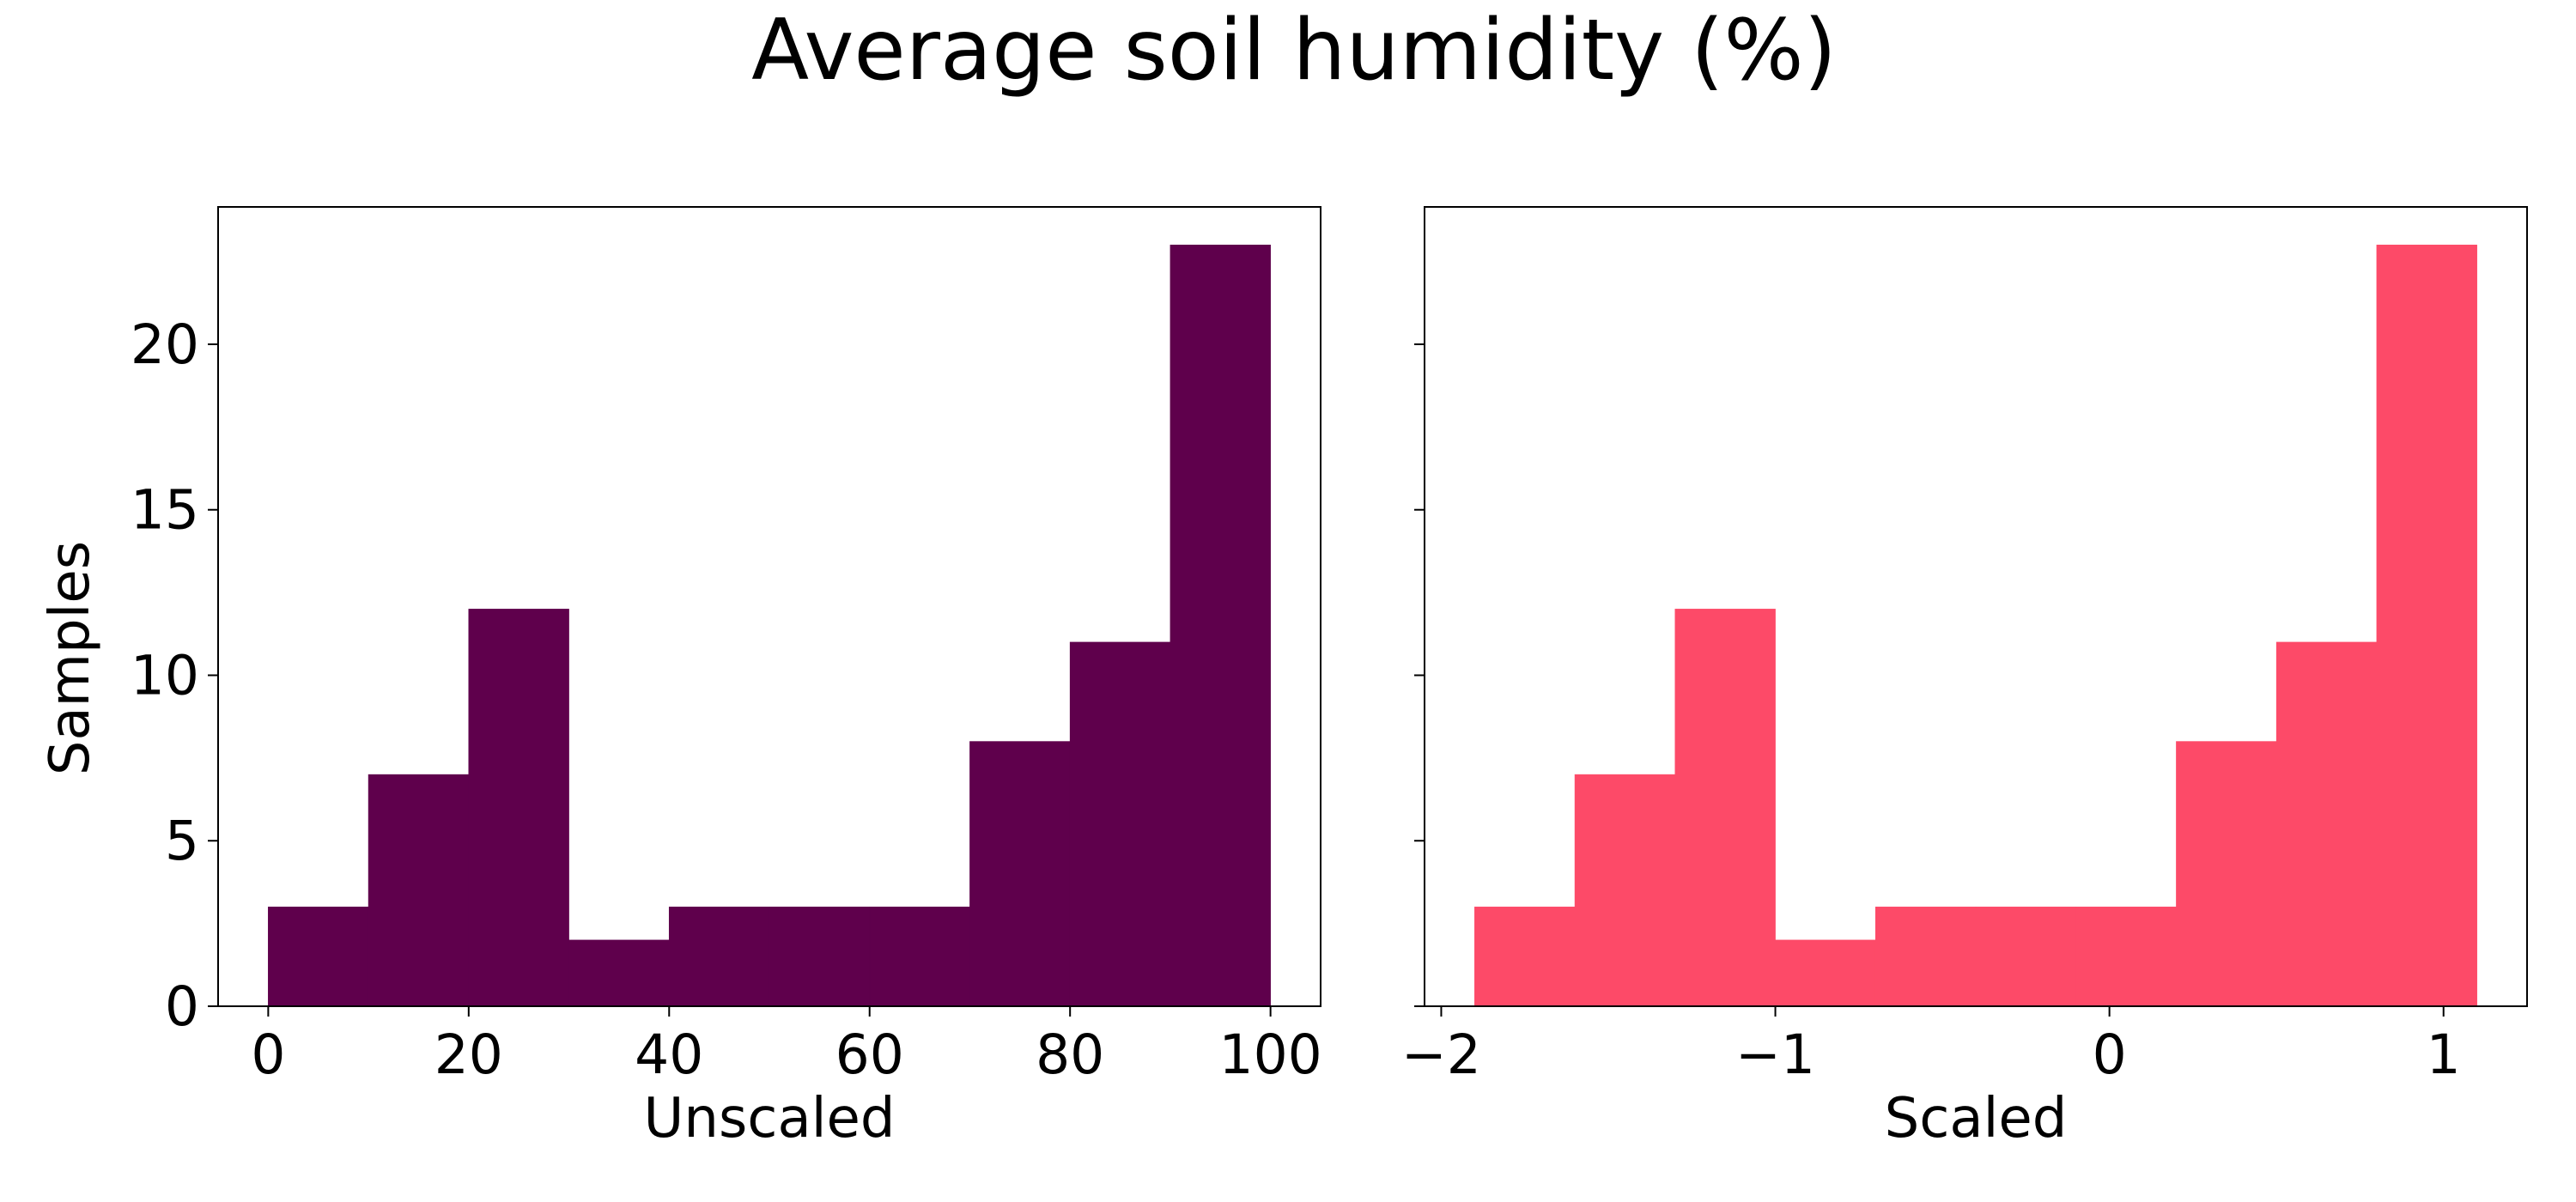  I want to click on figure-title: Average soil humidity (%), so click(1294, 51).